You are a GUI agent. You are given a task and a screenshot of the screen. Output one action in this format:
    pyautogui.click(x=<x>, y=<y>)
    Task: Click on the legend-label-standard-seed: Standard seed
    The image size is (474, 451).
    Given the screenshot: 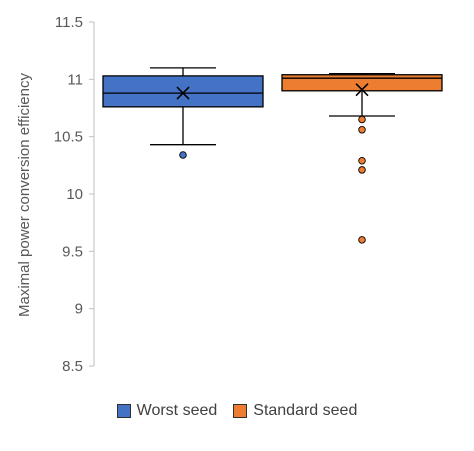 What is the action you would take?
    pyautogui.click(x=305, y=410)
    